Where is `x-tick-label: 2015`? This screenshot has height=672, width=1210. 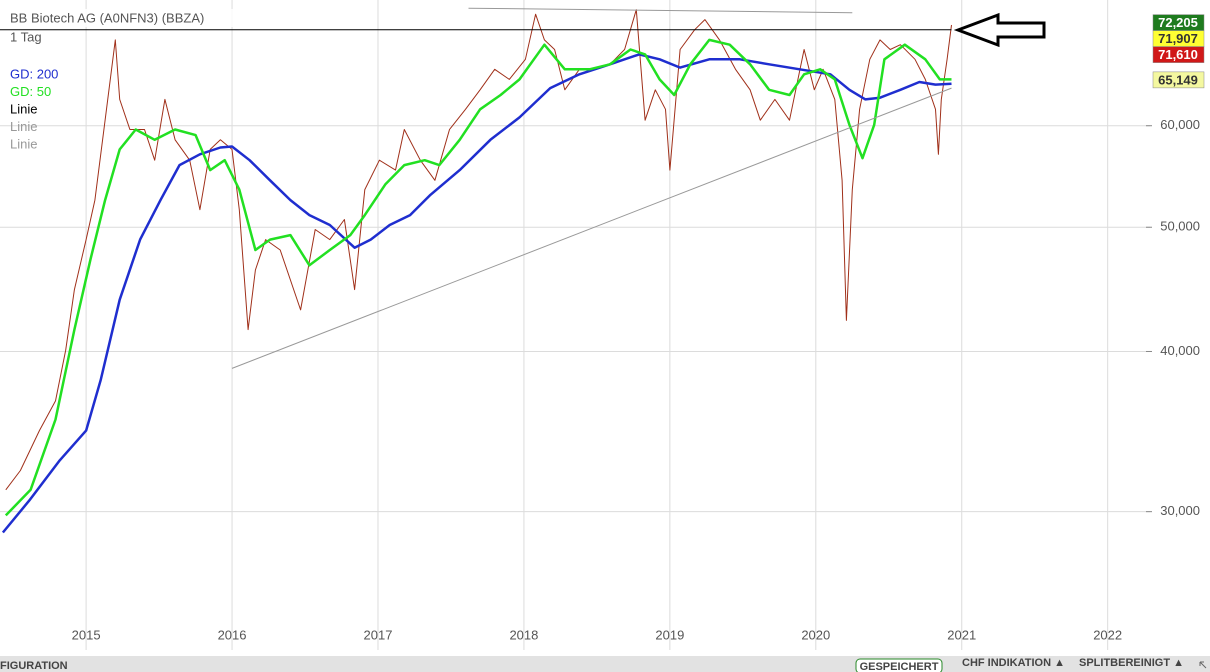
x-tick-label: 2015 is located at coordinates (86, 634).